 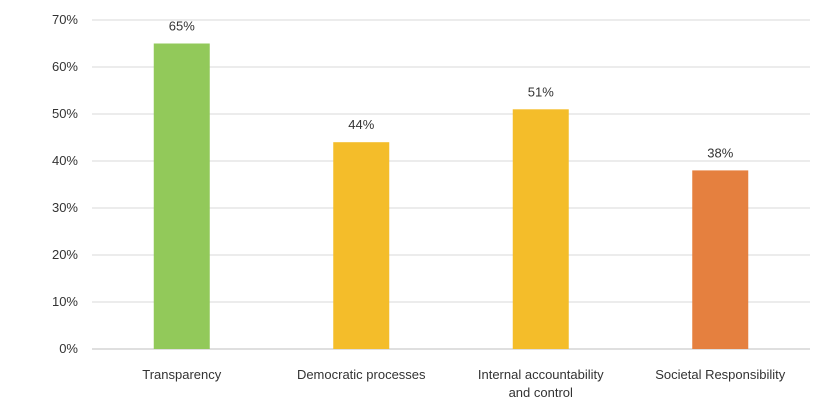 I want to click on y-axis-ticks: 0% 10% 20% 30% 40% 50% 60% 70%, so click(x=65, y=184).